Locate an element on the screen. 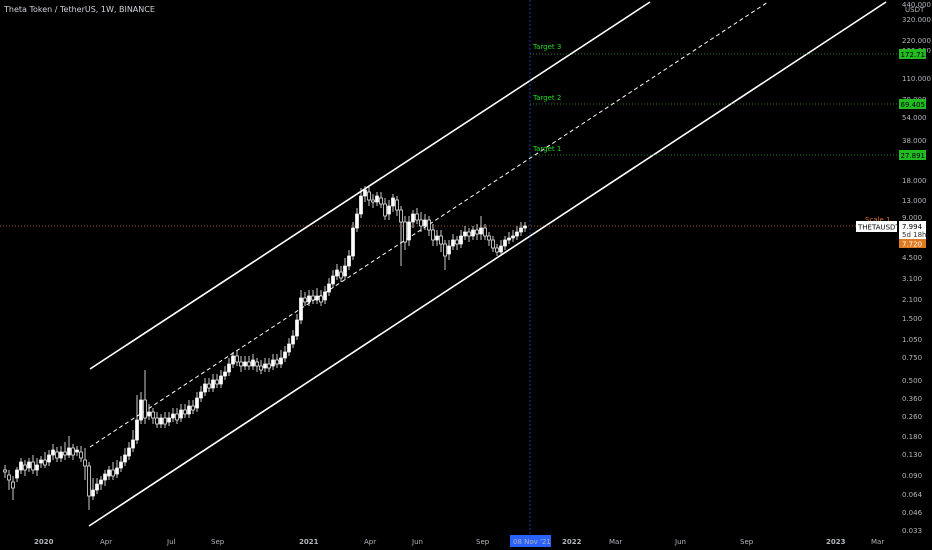 The height and width of the screenshot is (550, 932). chart-title: Theta Token / TetherUS, 1W, BINANCE is located at coordinates (79, 9).